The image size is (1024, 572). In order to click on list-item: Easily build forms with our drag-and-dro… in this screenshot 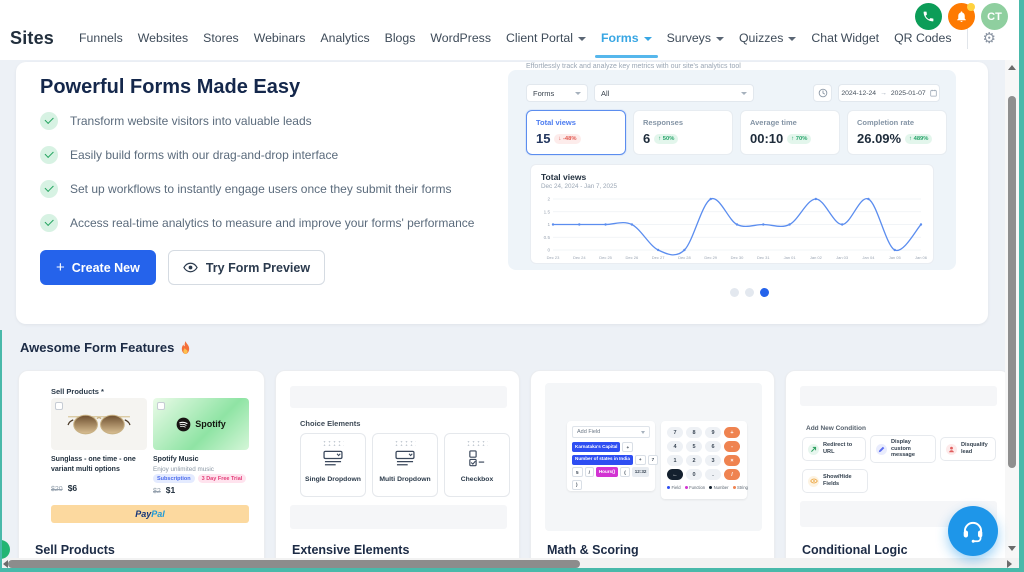, I will do `click(257, 155)`.